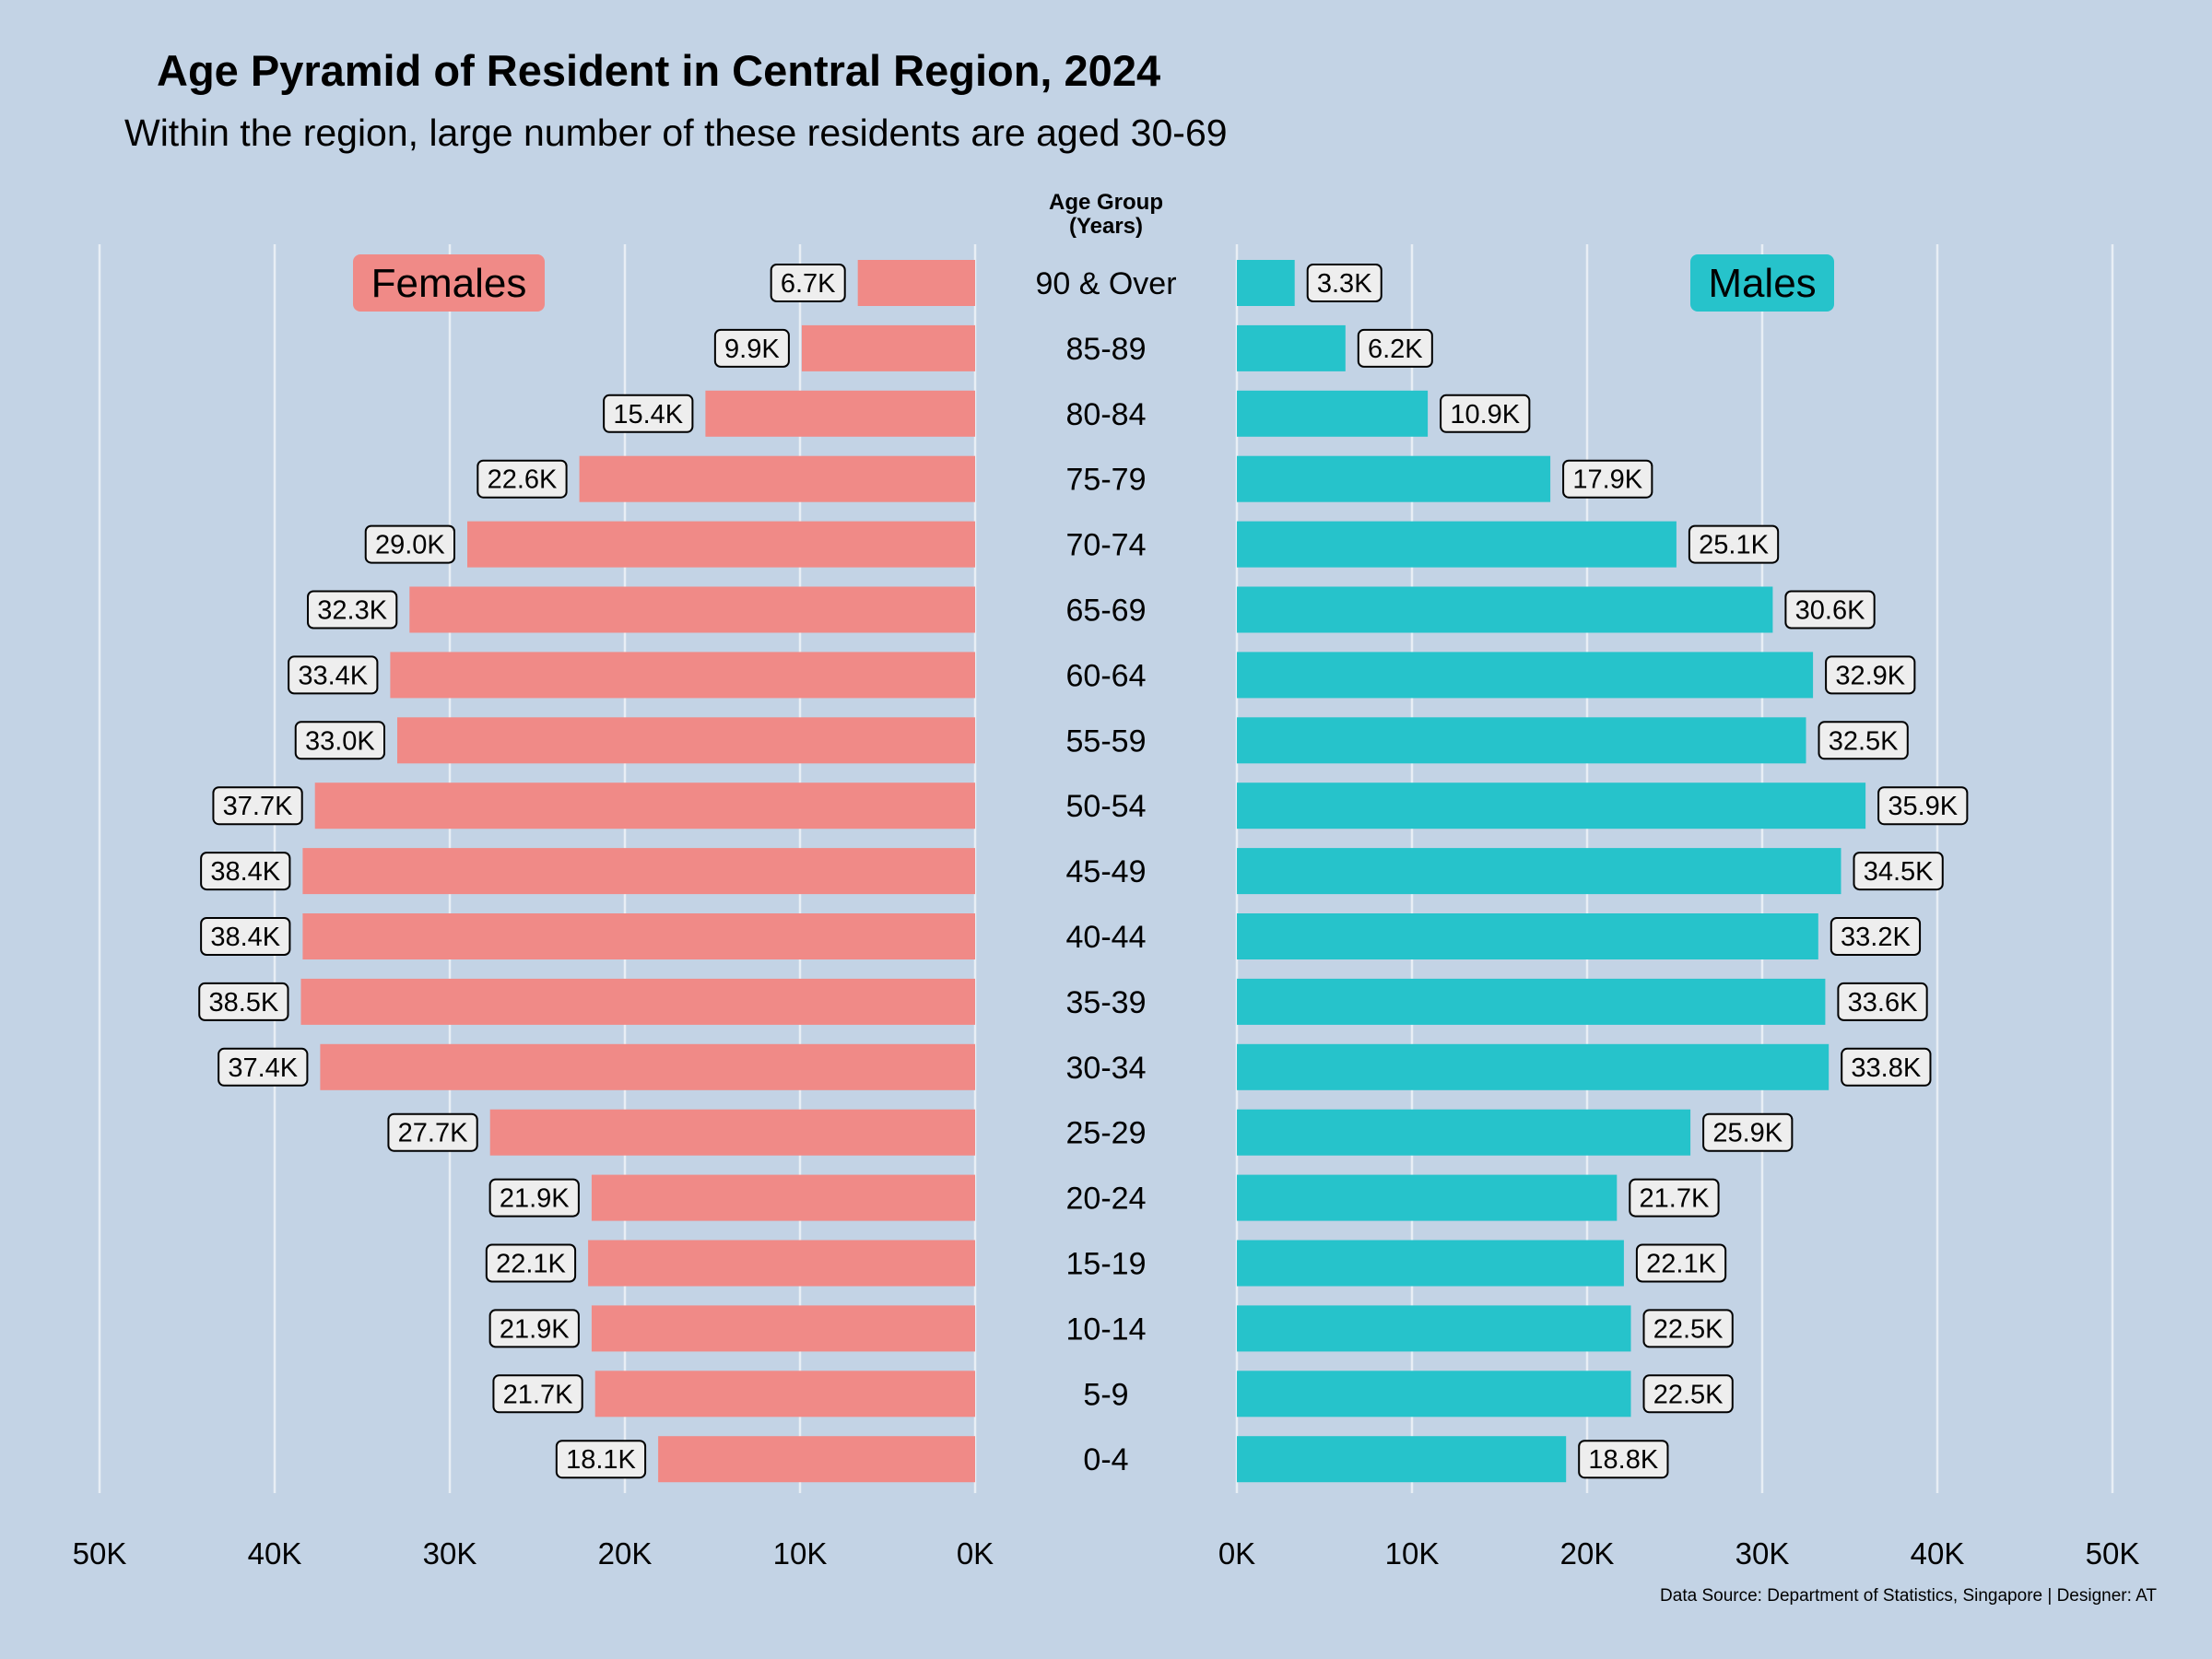 The image size is (2212, 1659). What do you see at coordinates (1106, 1199) in the screenshot?
I see `age-group-label: 20-24` at bounding box center [1106, 1199].